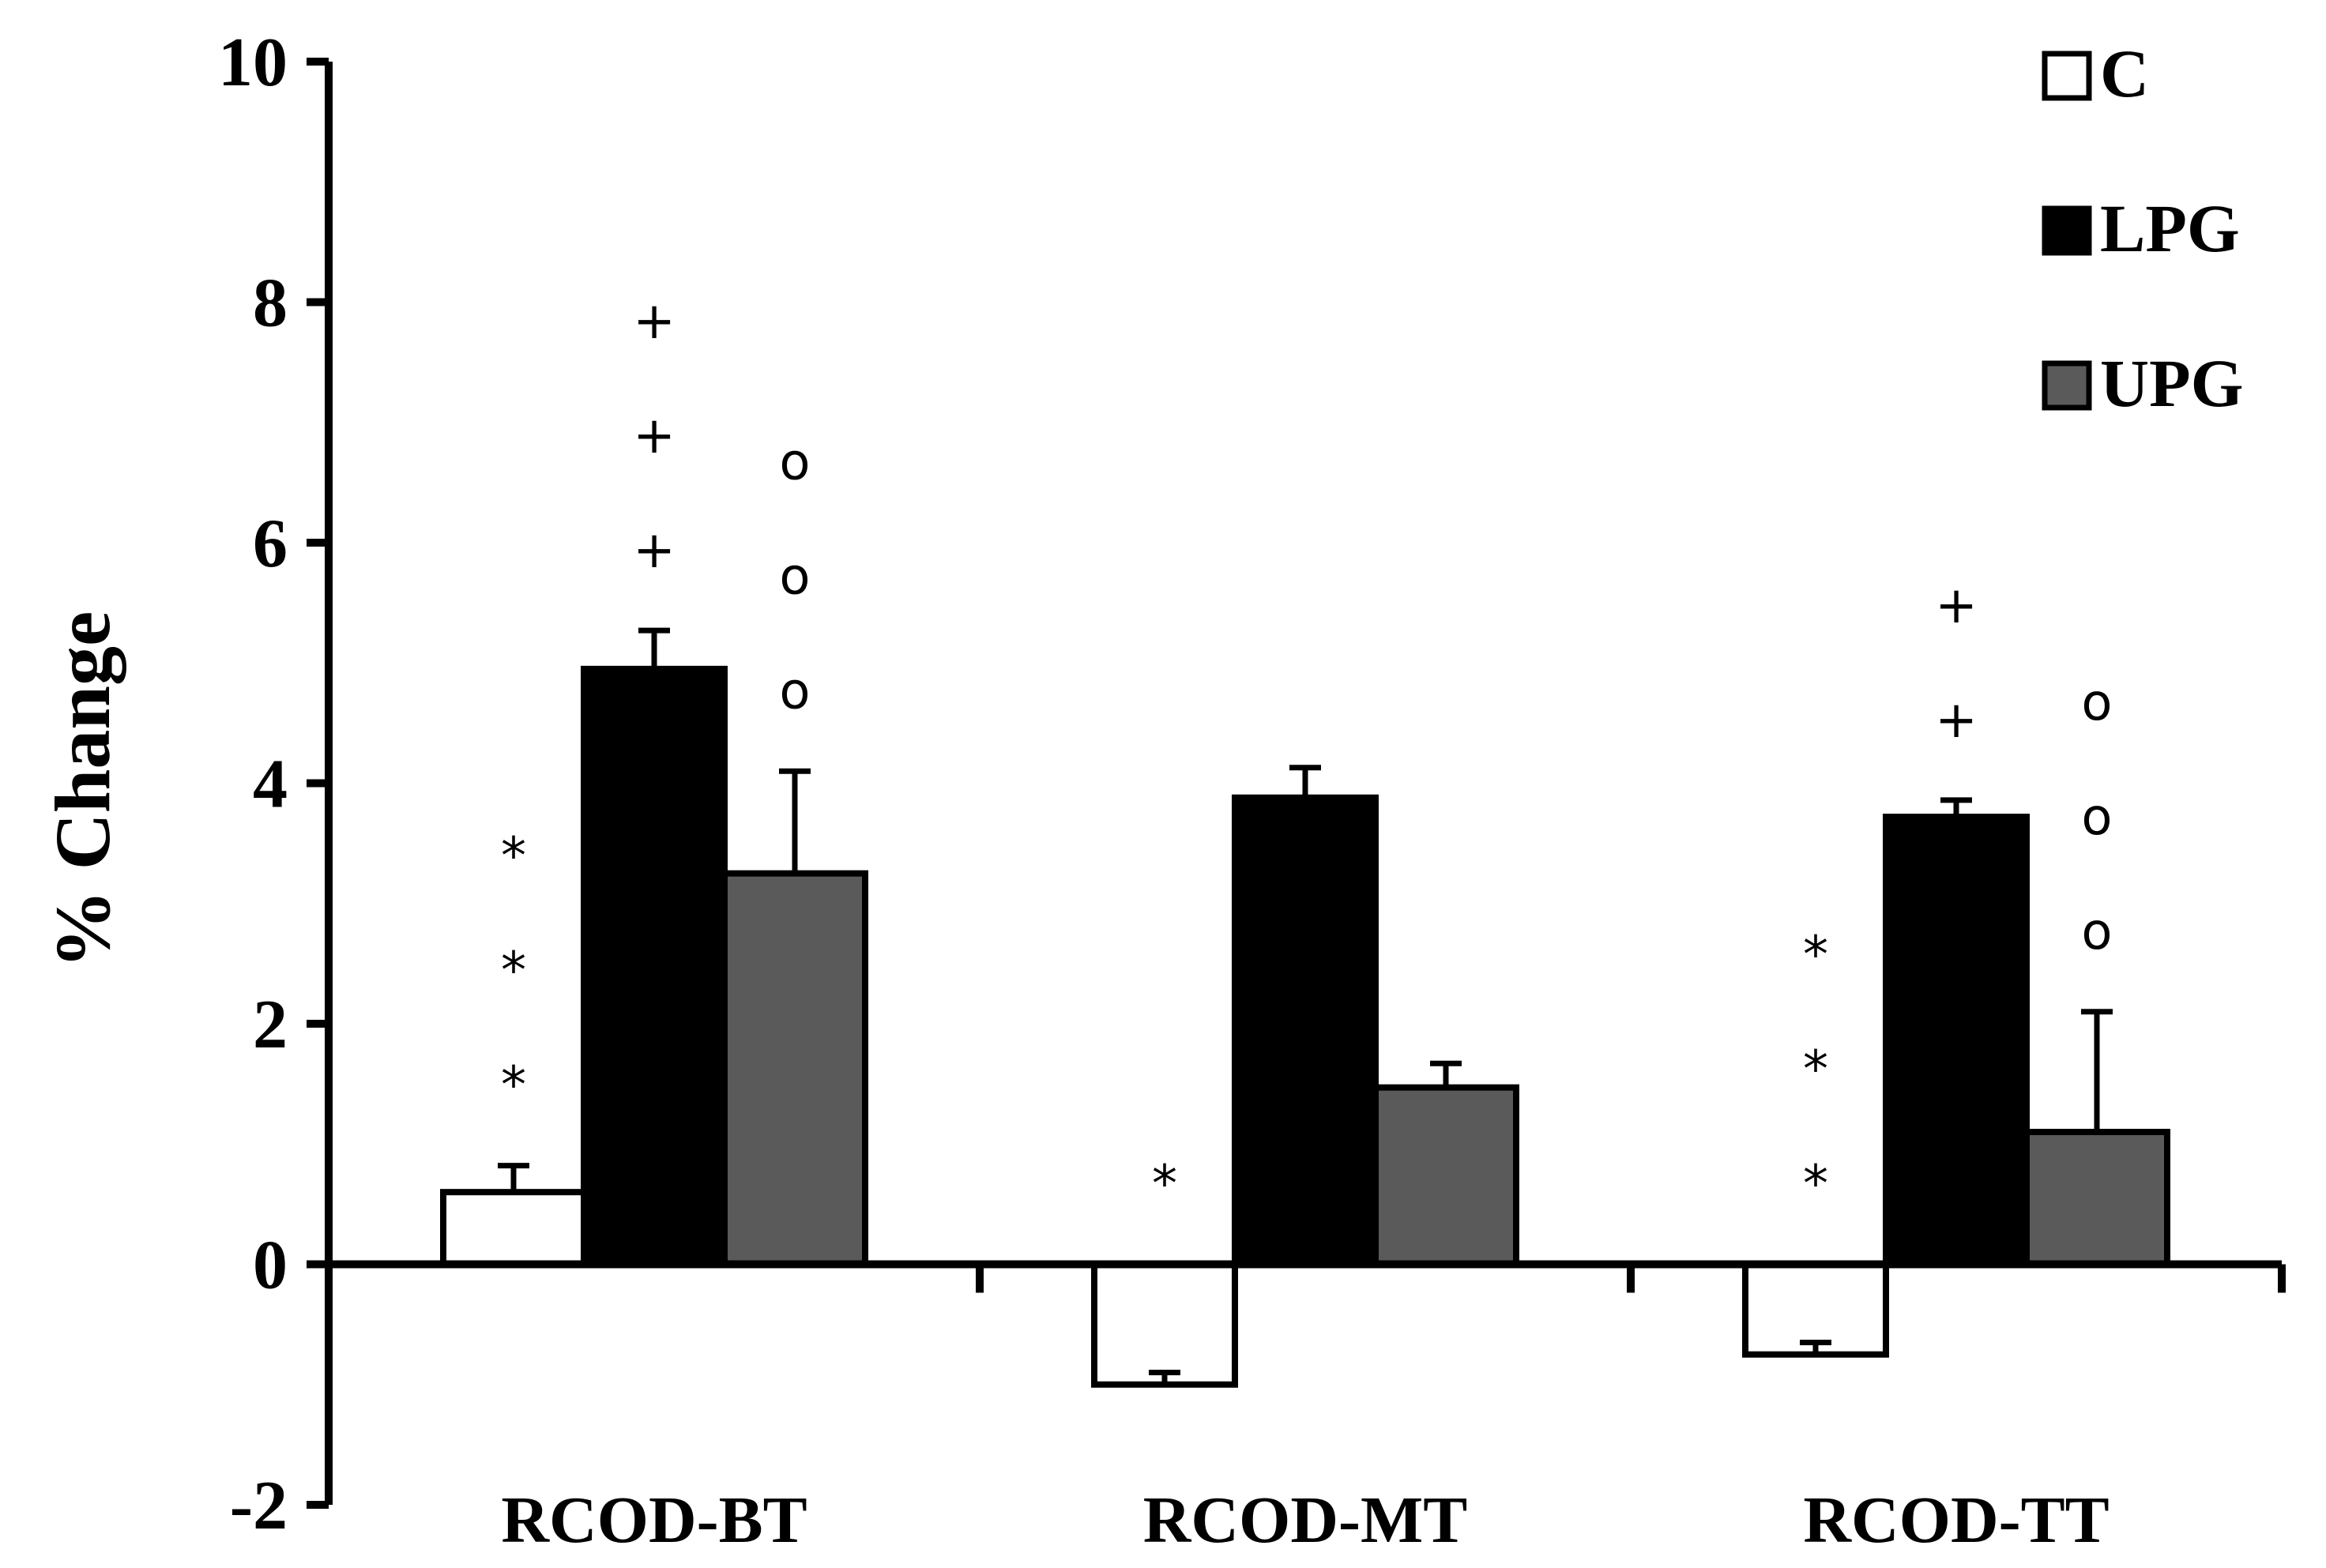 The height and width of the screenshot is (1568, 2326). I want to click on y-tick-label: 8, so click(270, 303).